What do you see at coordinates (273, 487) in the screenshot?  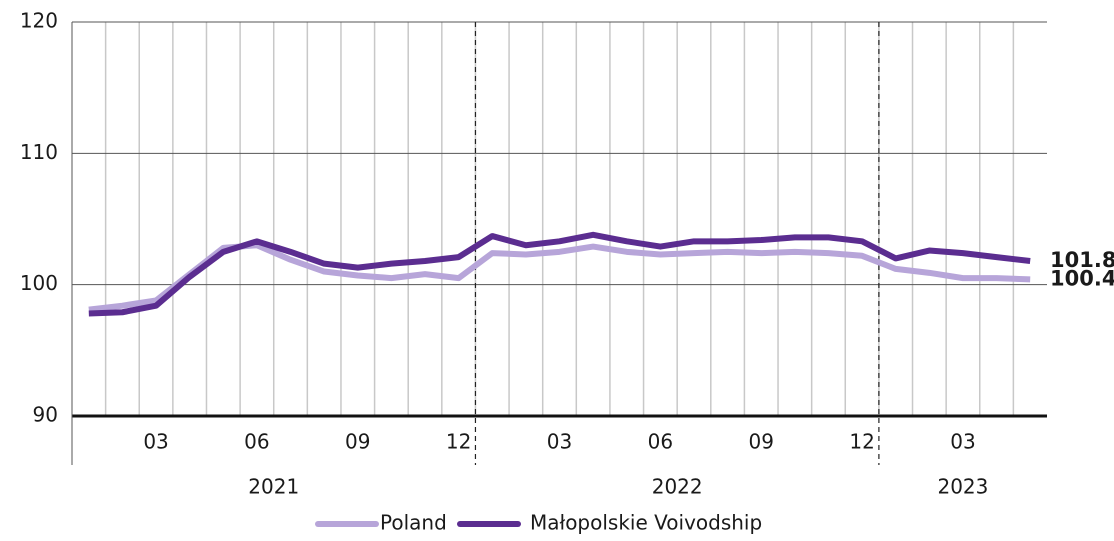 I see `year-label: 2021` at bounding box center [273, 487].